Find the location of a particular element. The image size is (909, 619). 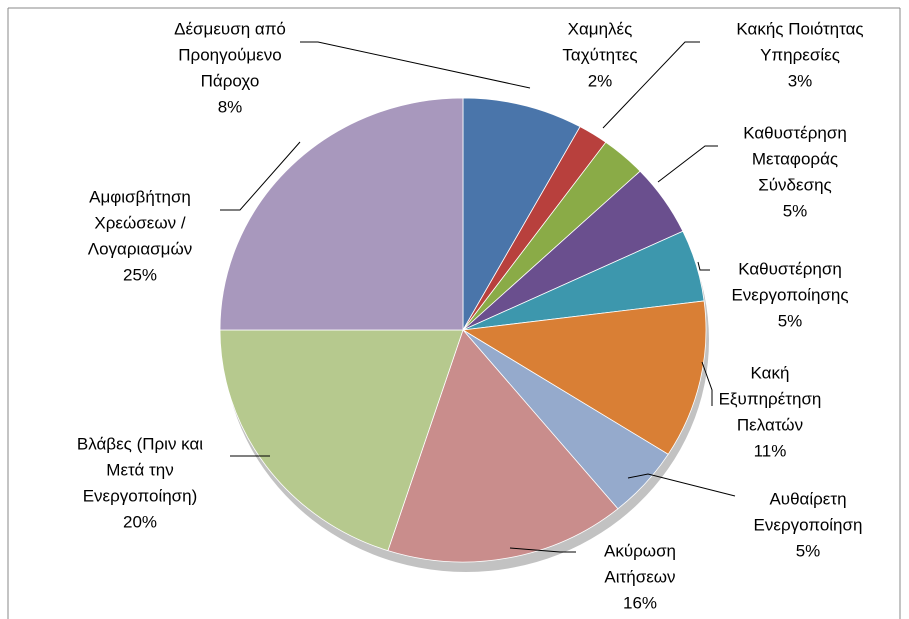

value-label: 3% is located at coordinates (800, 80).